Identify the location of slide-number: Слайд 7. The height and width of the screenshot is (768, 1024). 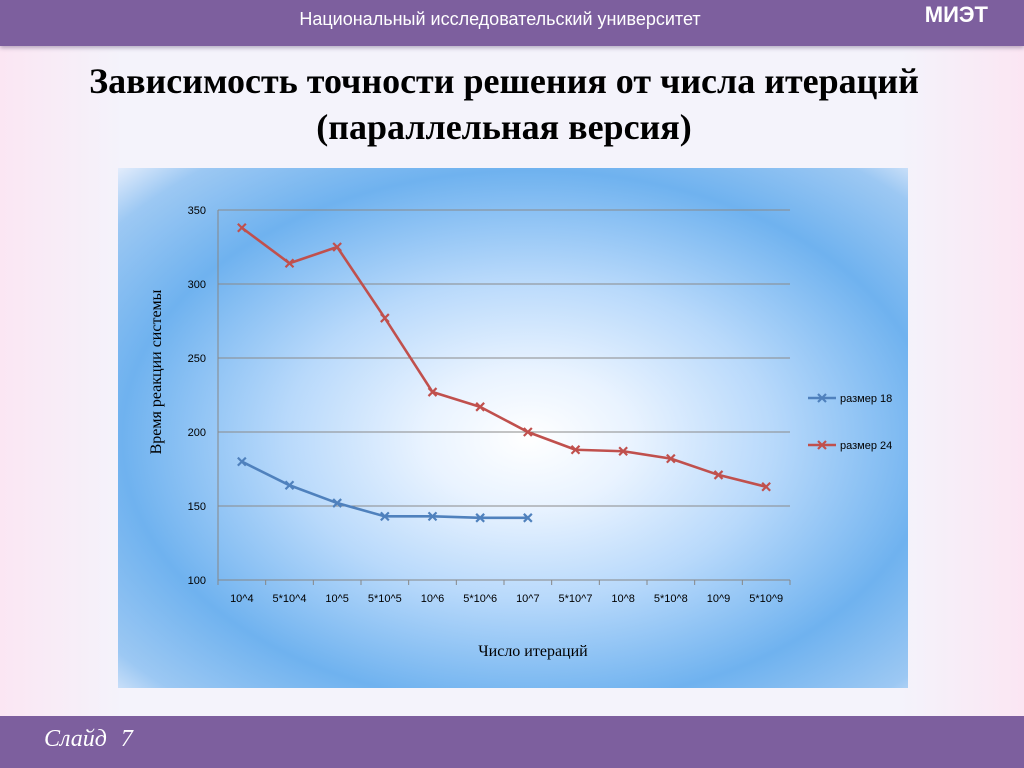
(95, 739).